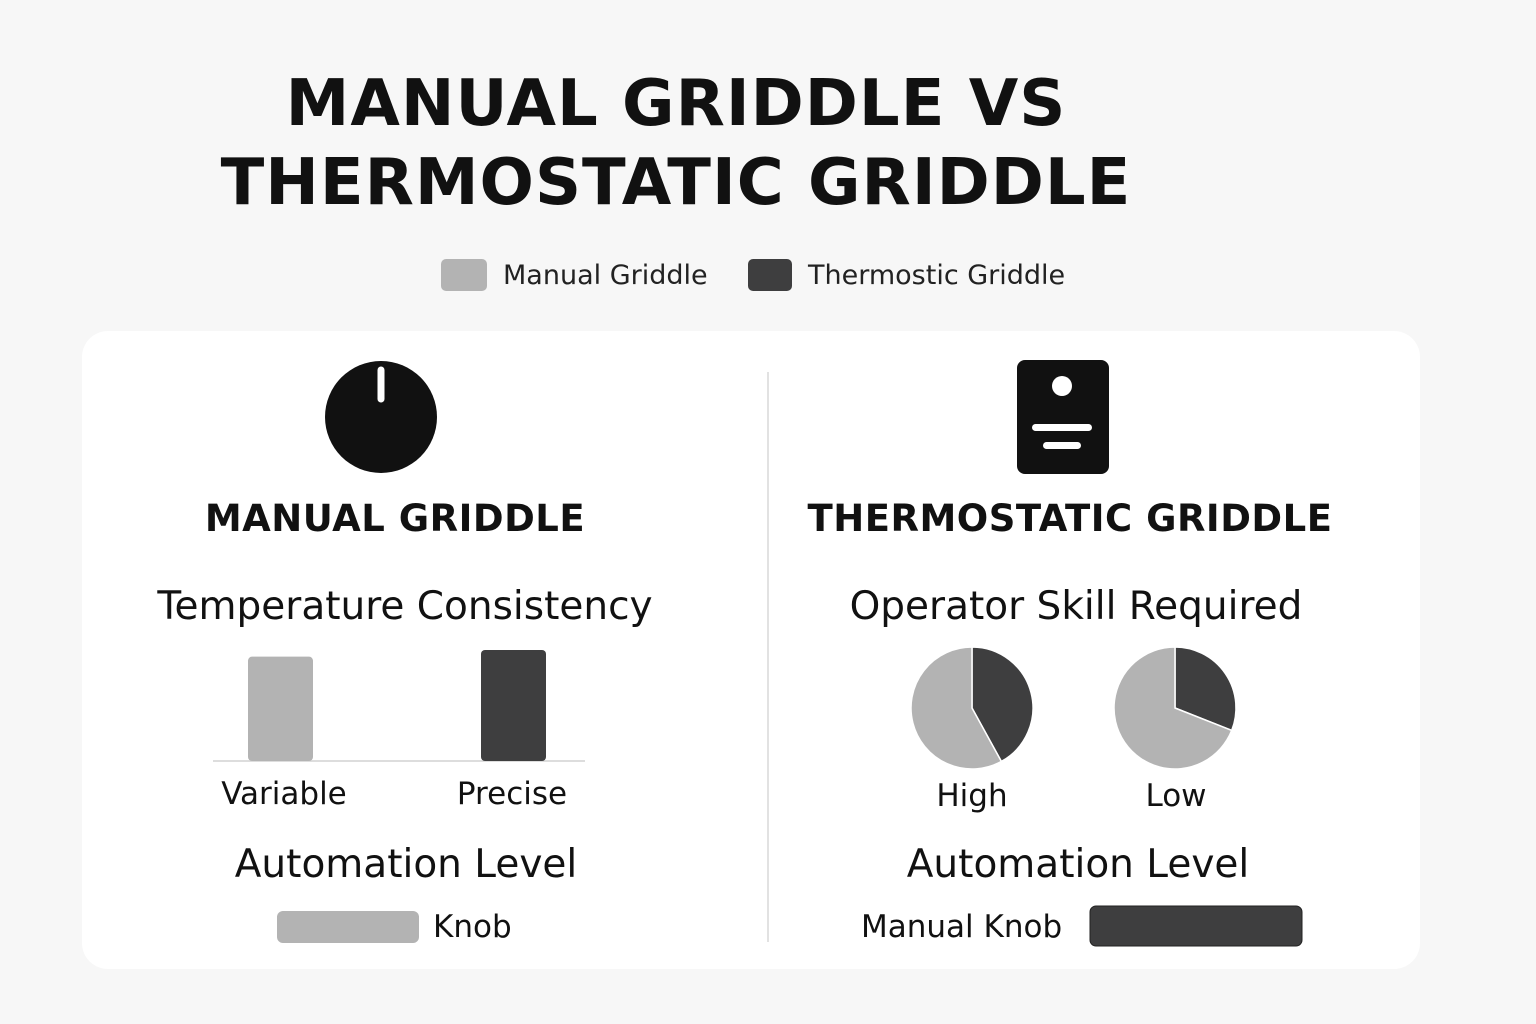  Describe the element at coordinates (972, 796) in the screenshot. I see `pie-label-high: High` at that location.